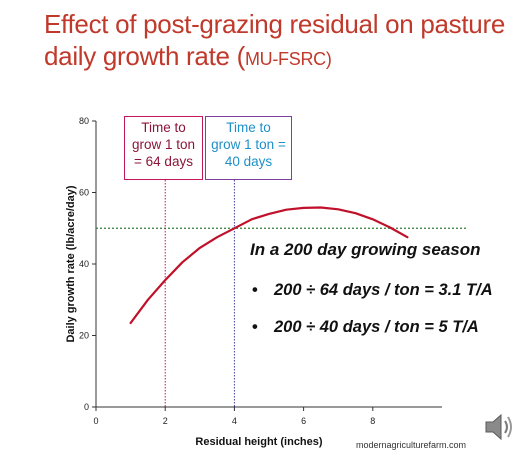  Describe the element at coordinates (86, 407) in the screenshot. I see `y-tick-label: 0` at that location.